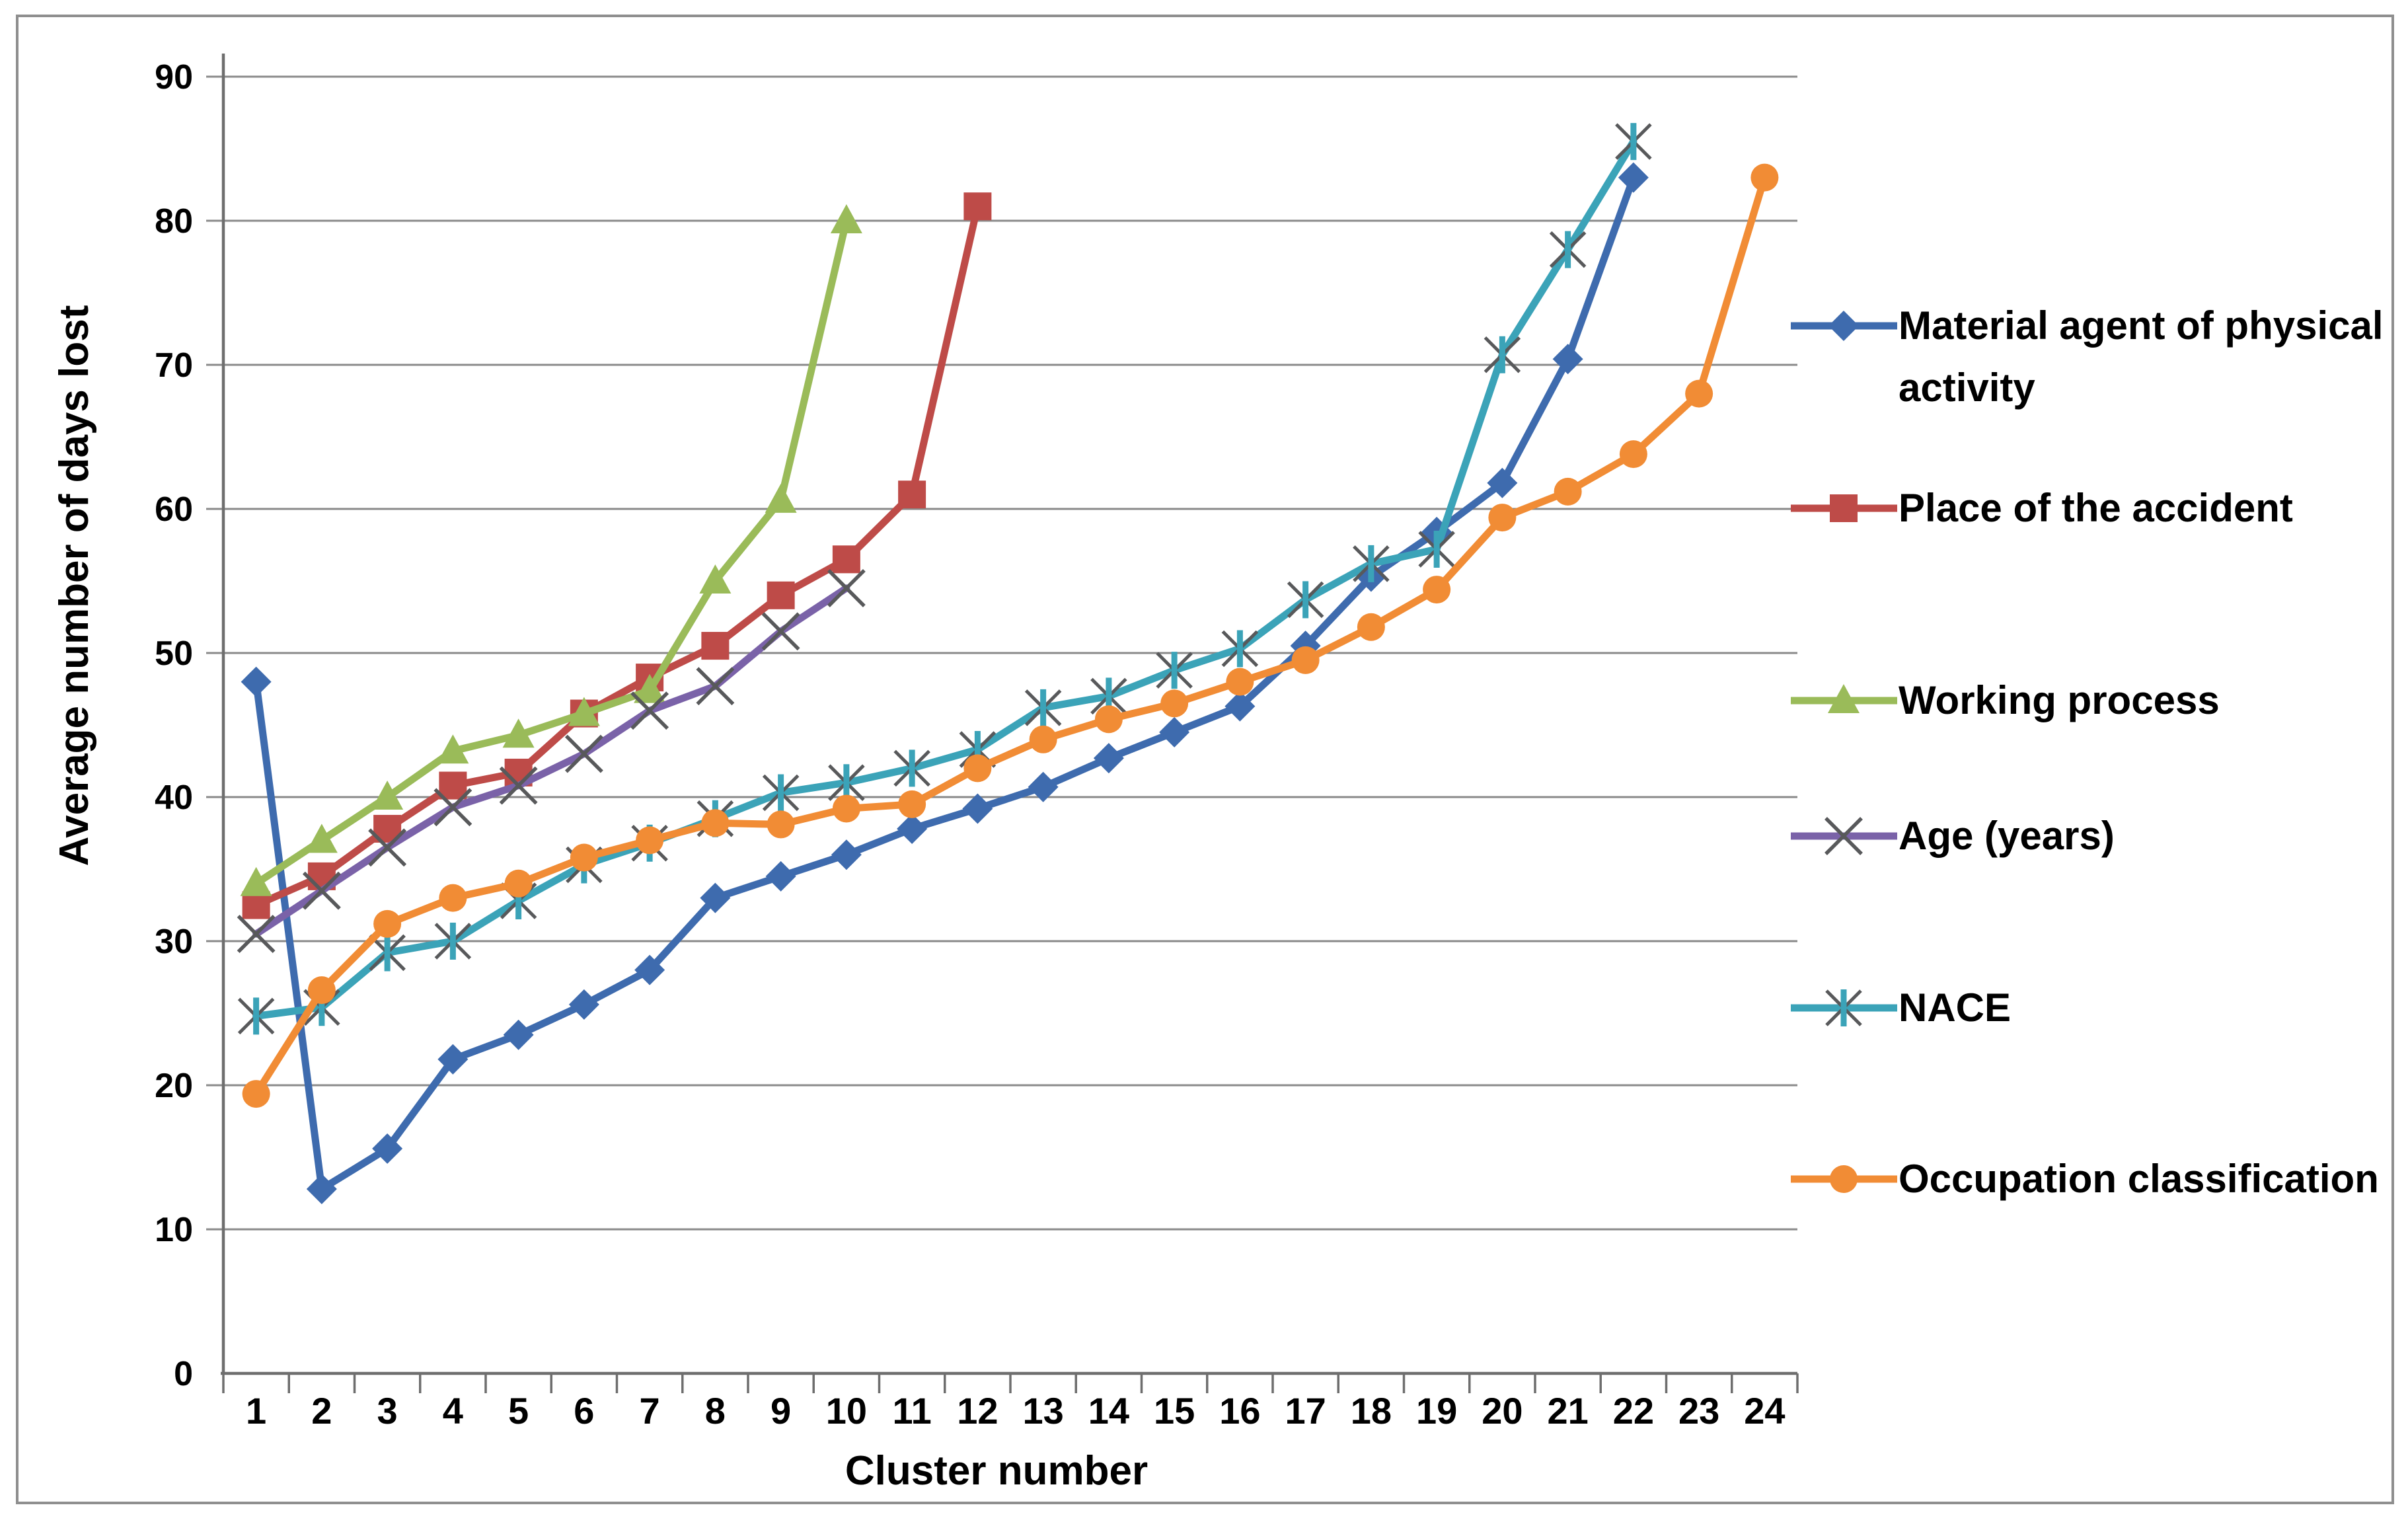 This screenshot has height=1534, width=2408. What do you see at coordinates (321, 990) in the screenshot?
I see `series-5-marker-2-shape` at bounding box center [321, 990].